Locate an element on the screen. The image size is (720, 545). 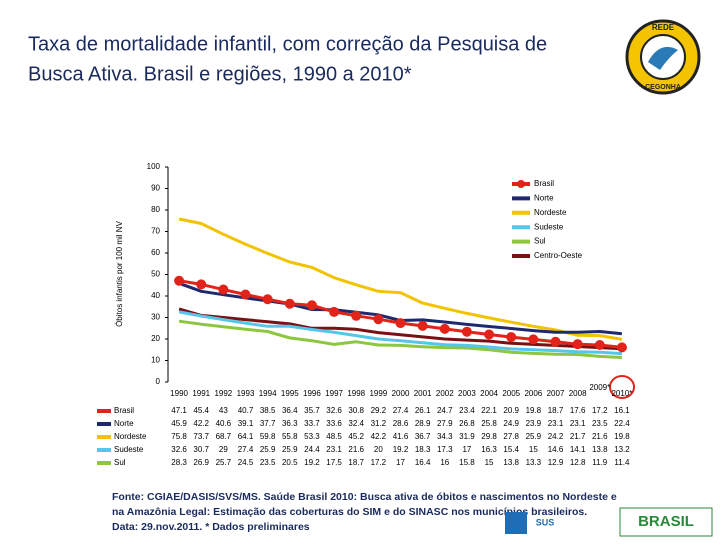
table-cell: 20.5 is located at coordinates (290, 462).